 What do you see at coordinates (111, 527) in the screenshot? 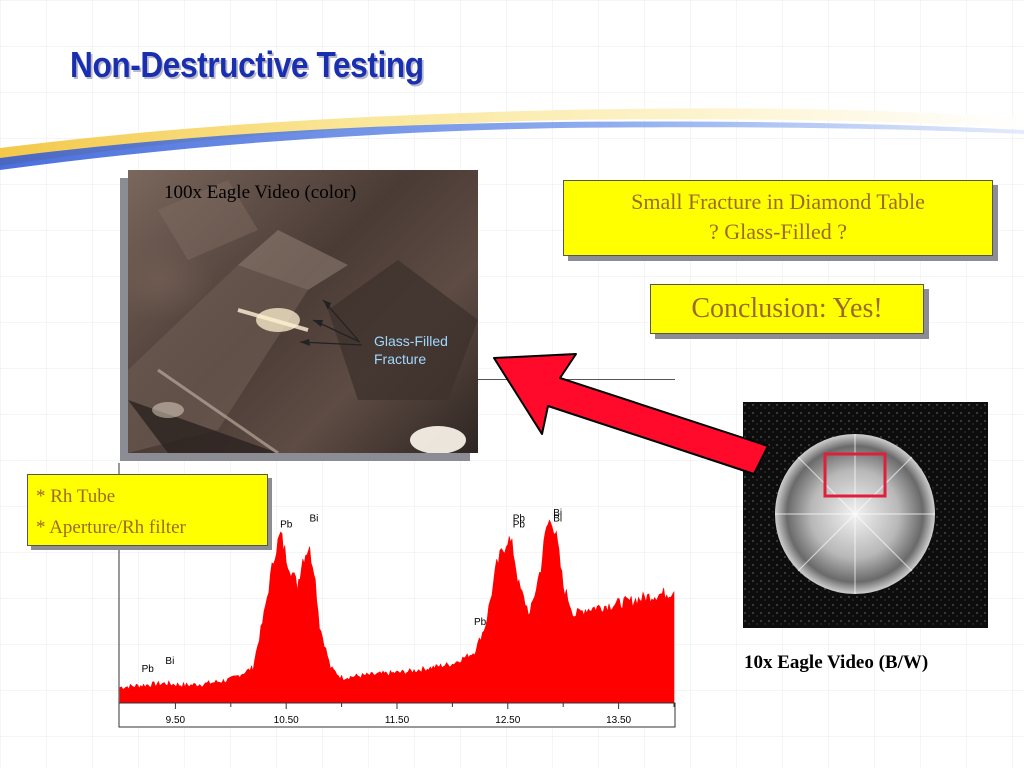
I see `tube-callout-line2: * Aperture/Rh filter` at bounding box center [111, 527].